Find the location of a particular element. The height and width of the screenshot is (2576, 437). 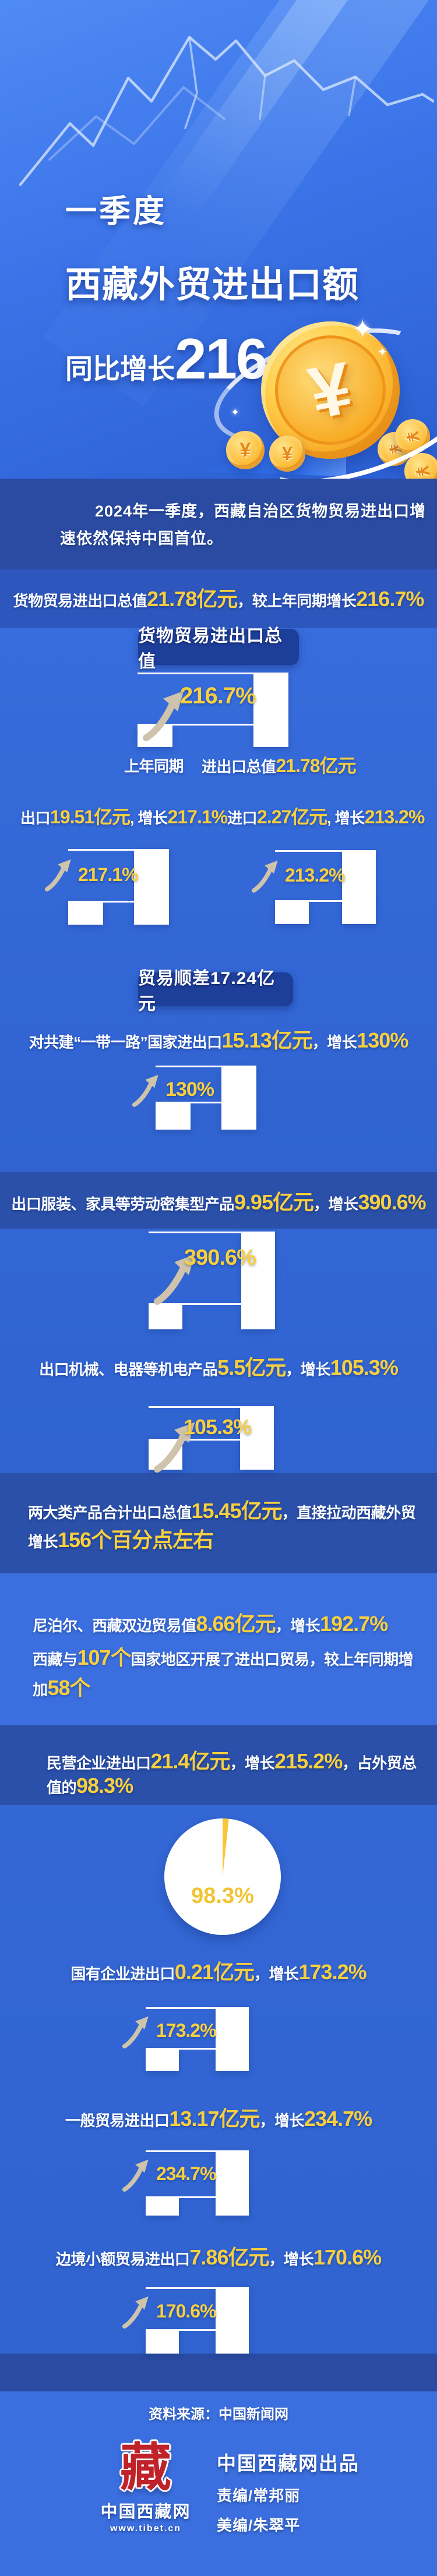

two-cat-line-1: 两大类产品合计出口总值 15.45亿元 ，直接拉动西藏外贸 is located at coordinates (222, 1509).